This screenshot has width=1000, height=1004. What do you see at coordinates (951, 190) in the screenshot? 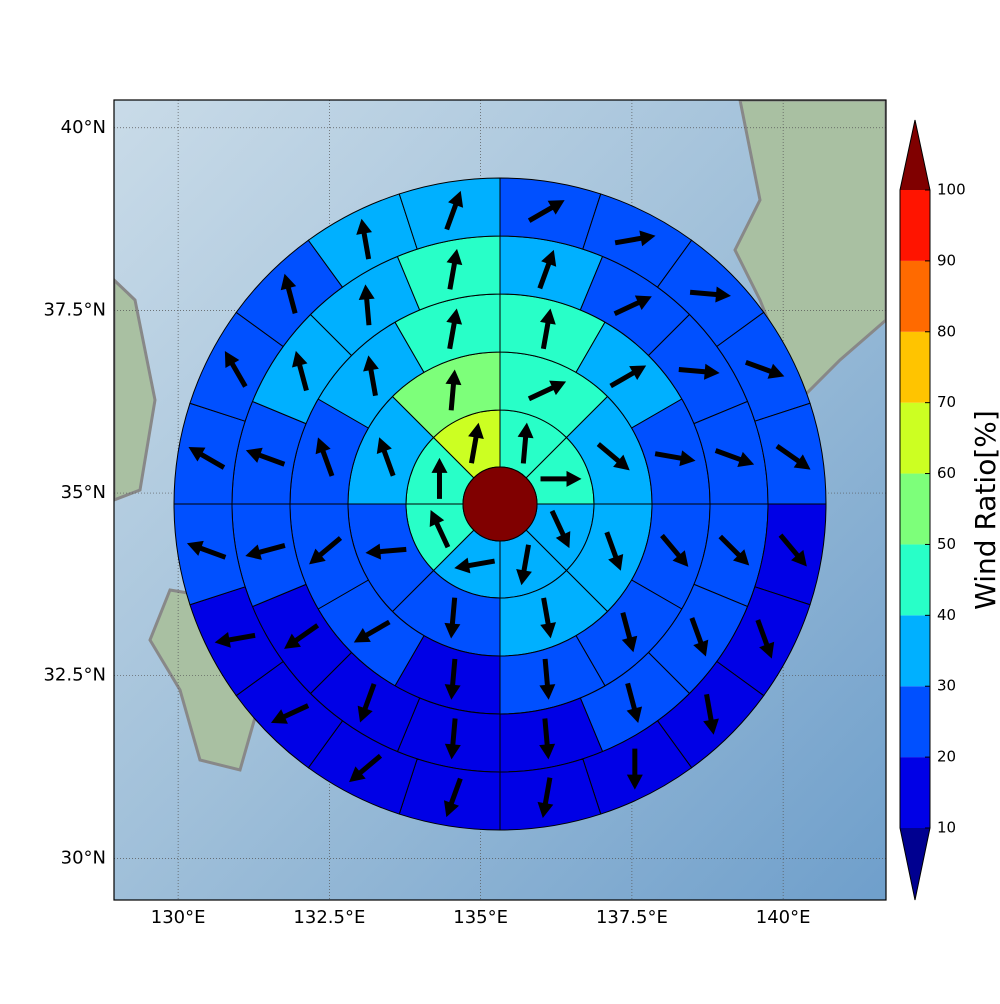
I see `colorbar-tick-label: 100` at bounding box center [951, 190].